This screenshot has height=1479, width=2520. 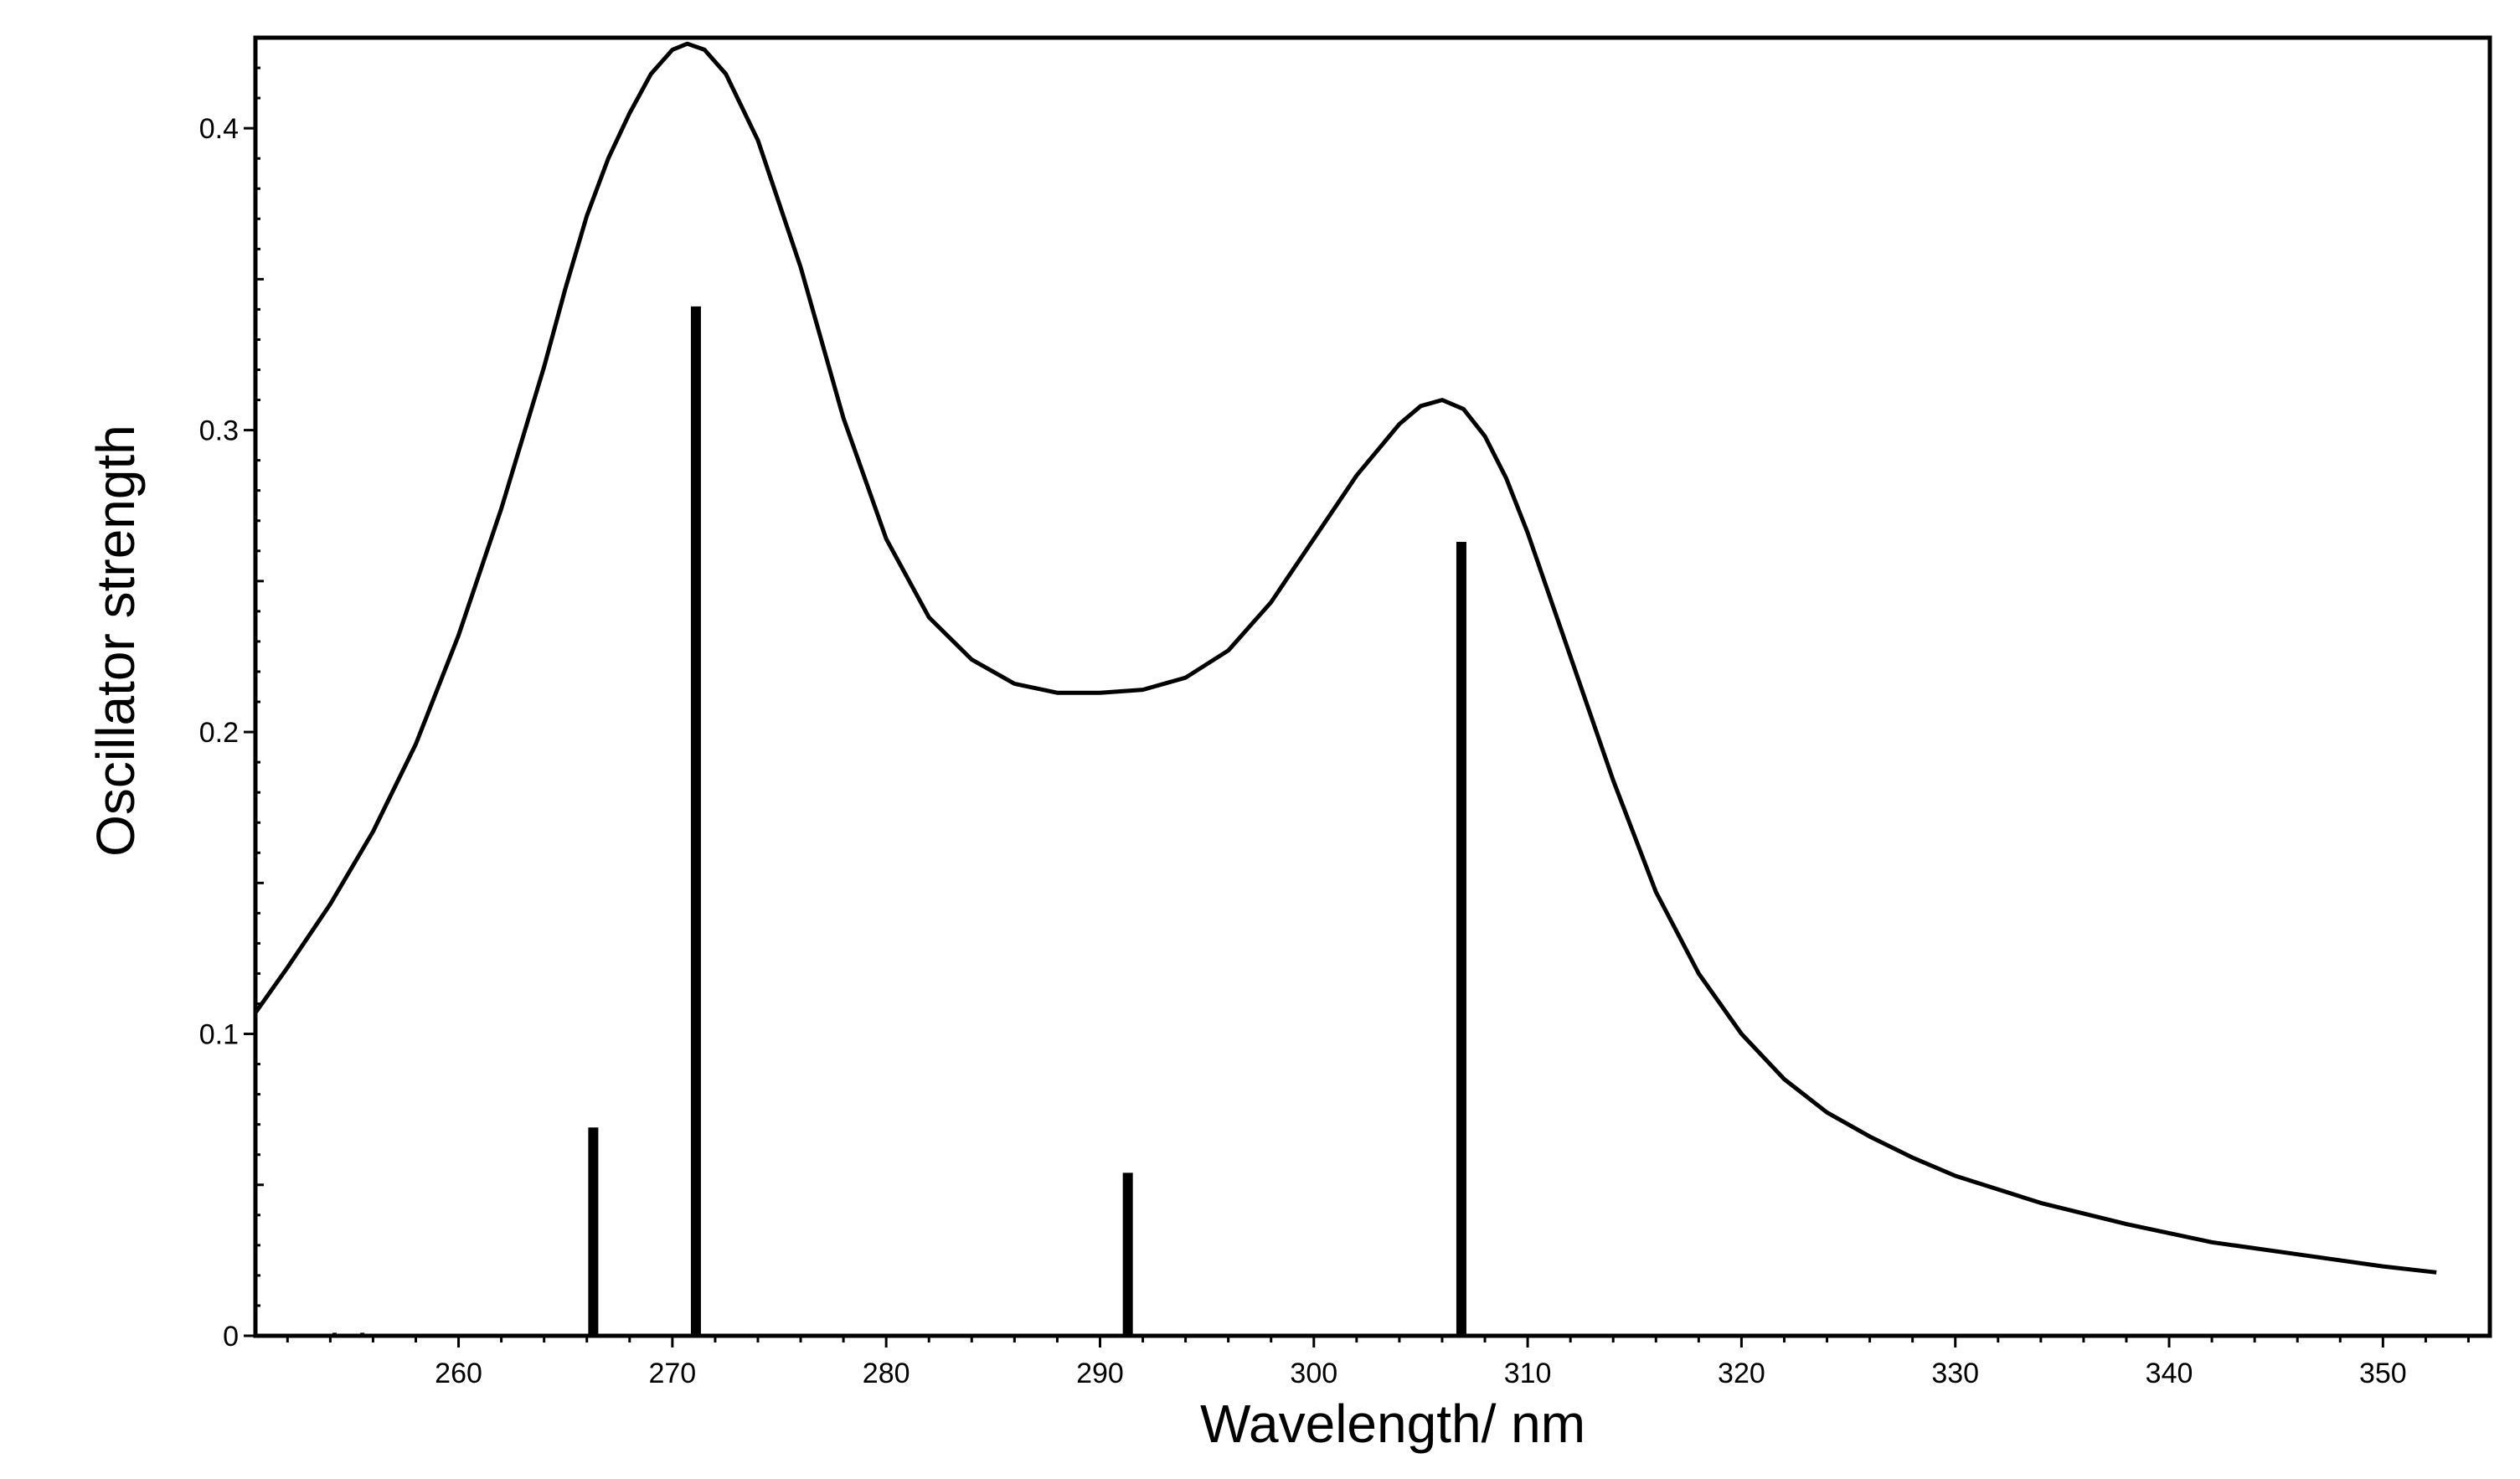 I want to click on x-tick-label: 300, so click(x=1313, y=1373).